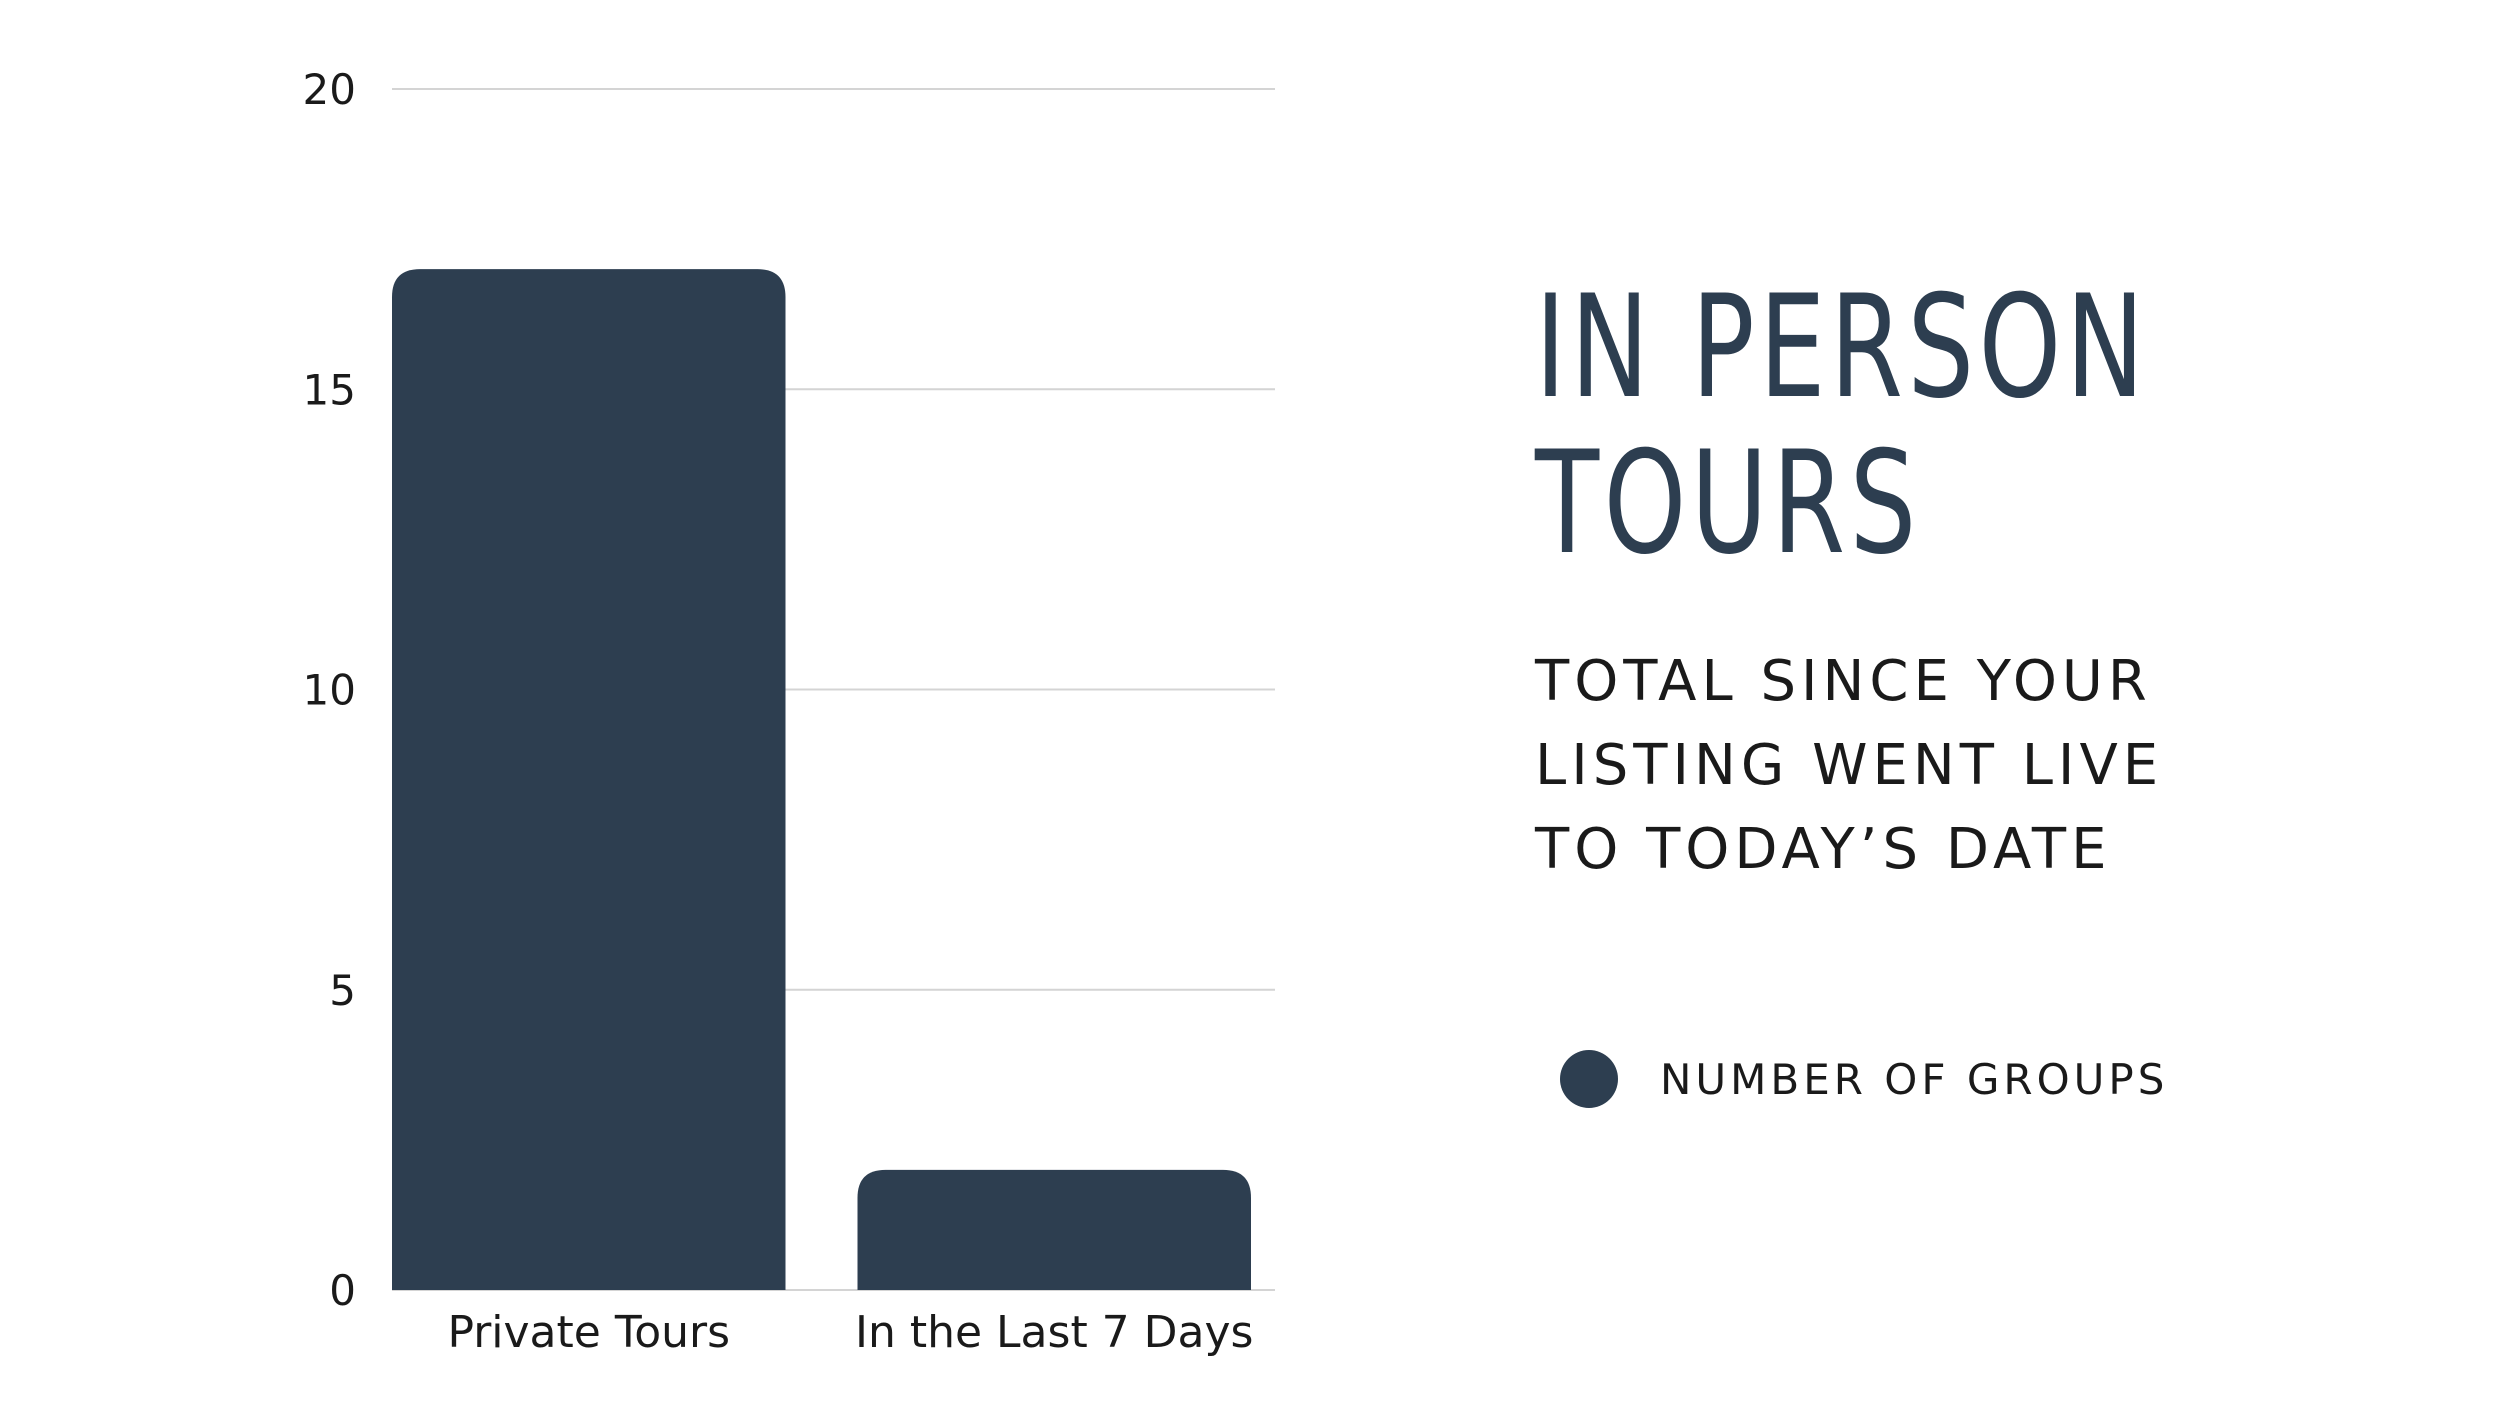  I want to click on y-axis: 0 5 10 15 20, so click(329, 690).